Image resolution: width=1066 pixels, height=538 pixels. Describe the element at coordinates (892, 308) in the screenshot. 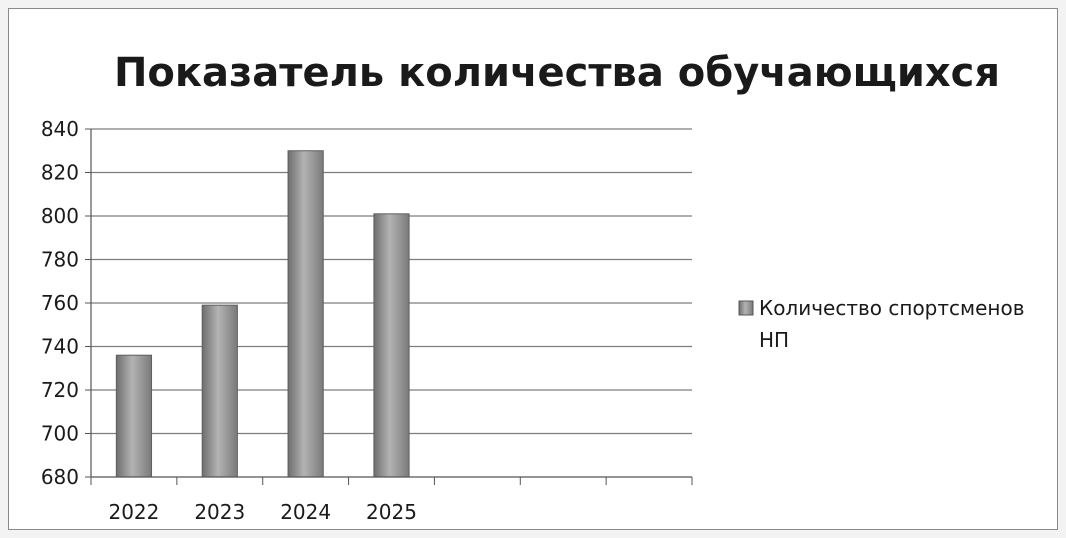

I see `legend-label-line1: Количество спортсменов` at that location.